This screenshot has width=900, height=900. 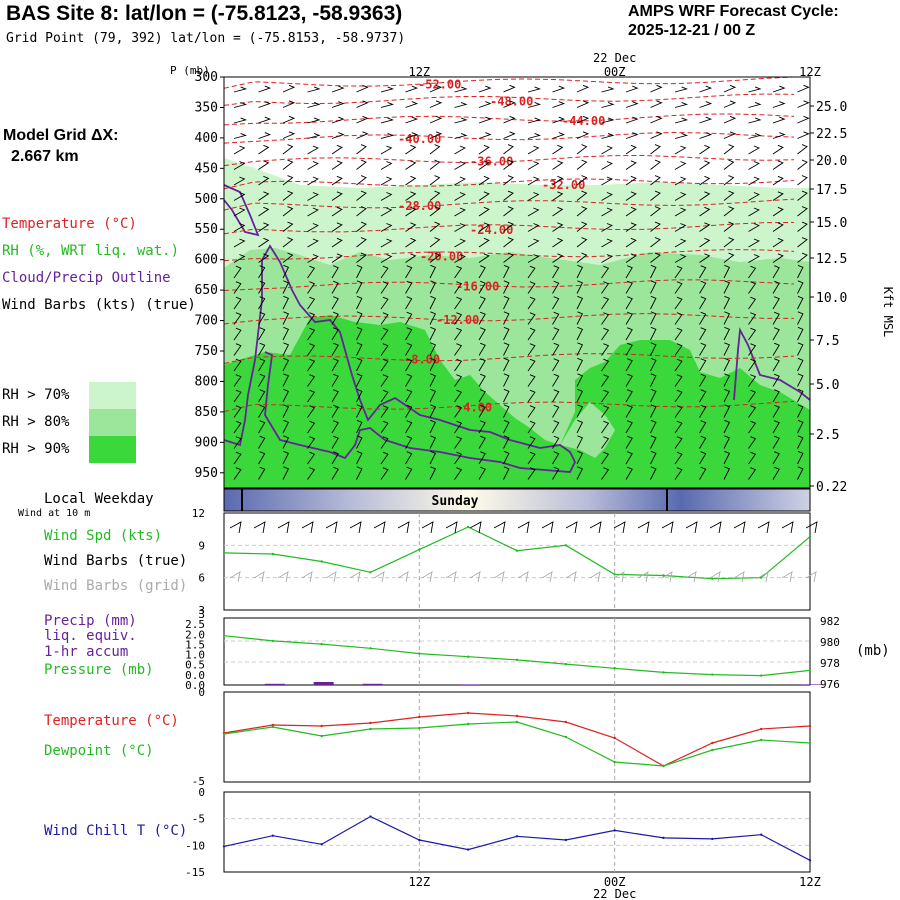 What do you see at coordinates (733, 11) in the screenshot?
I see `forecast-cycle-label: AMPS WRF Forecast Cycle:` at bounding box center [733, 11].